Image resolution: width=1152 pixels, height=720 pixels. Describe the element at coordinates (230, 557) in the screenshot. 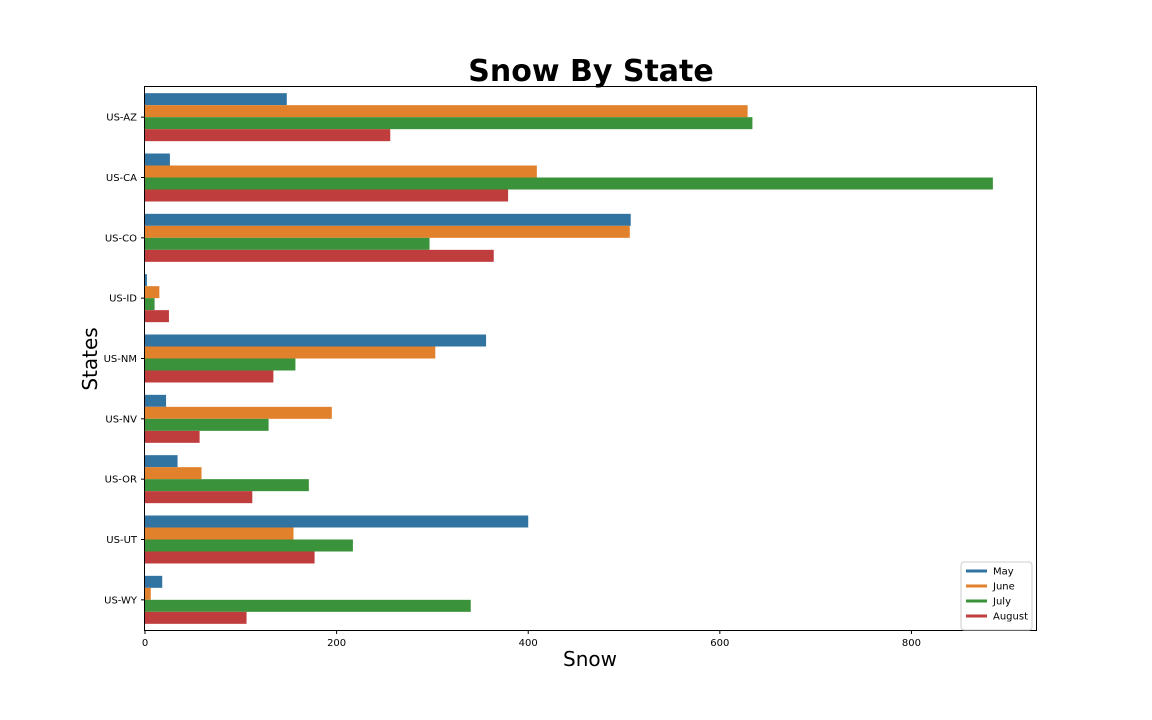

I see `bar-us-ut-august` at that location.